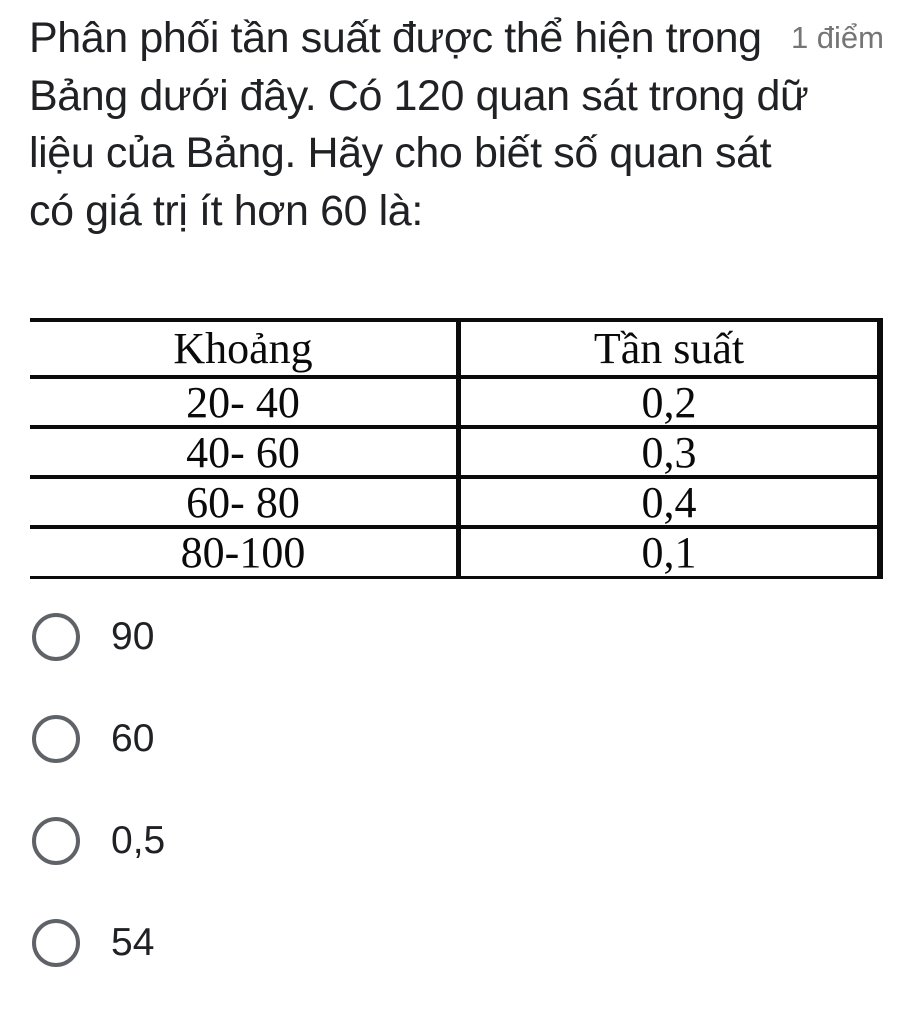 The height and width of the screenshot is (1021, 908). I want to click on option-label: 54, so click(133, 942).